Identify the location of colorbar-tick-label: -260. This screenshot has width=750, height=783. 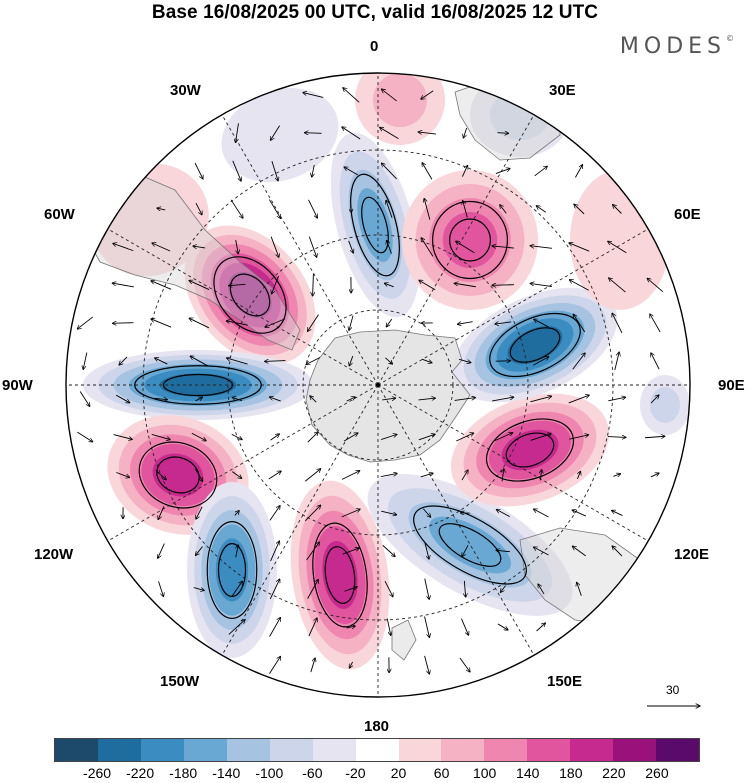
(97, 773).